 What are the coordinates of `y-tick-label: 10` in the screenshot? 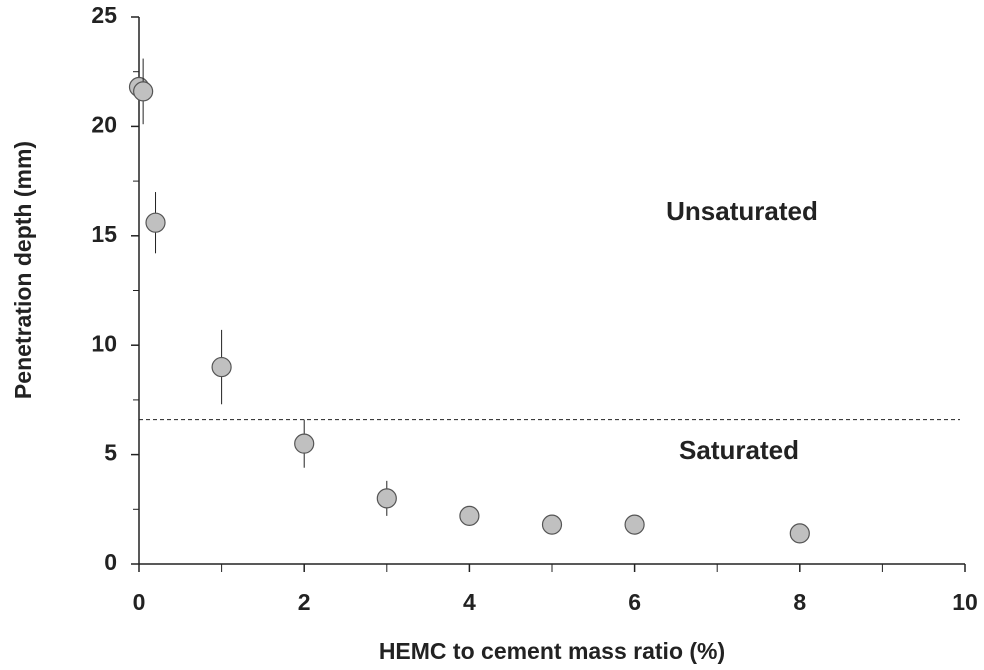 It's located at (104, 343).